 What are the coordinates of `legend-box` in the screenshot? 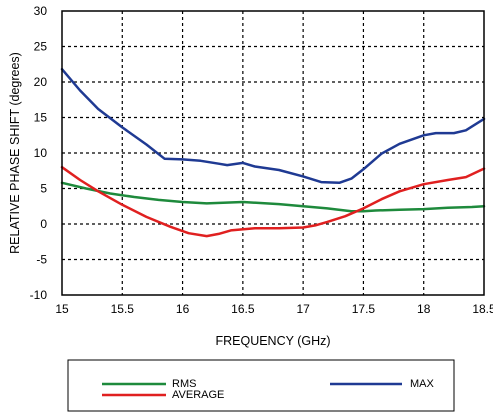 It's located at (261, 385).